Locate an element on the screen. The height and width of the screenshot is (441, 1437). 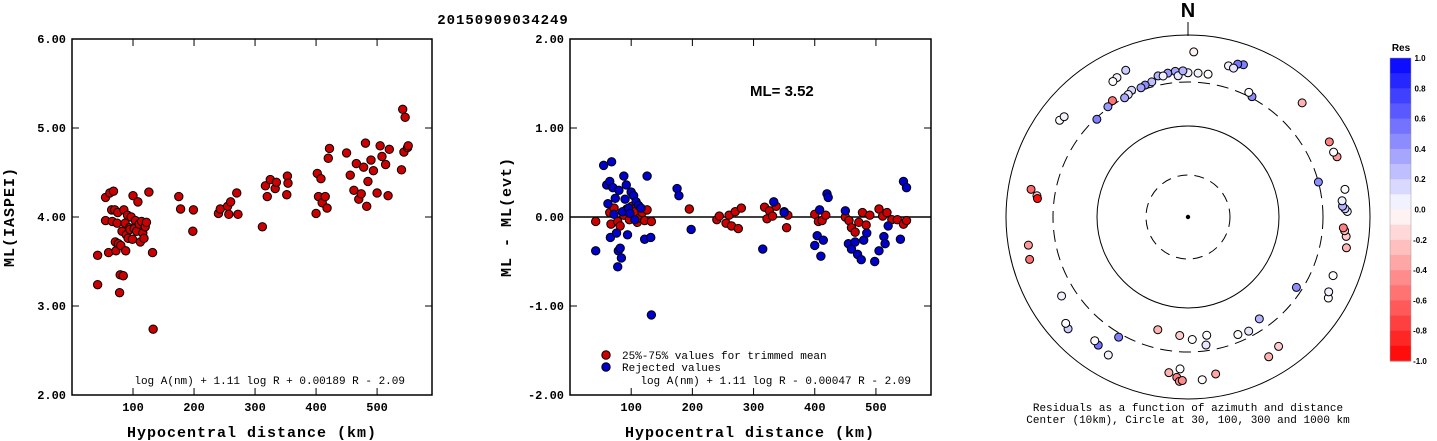
x-tick-label: 100 is located at coordinates (133, 408).